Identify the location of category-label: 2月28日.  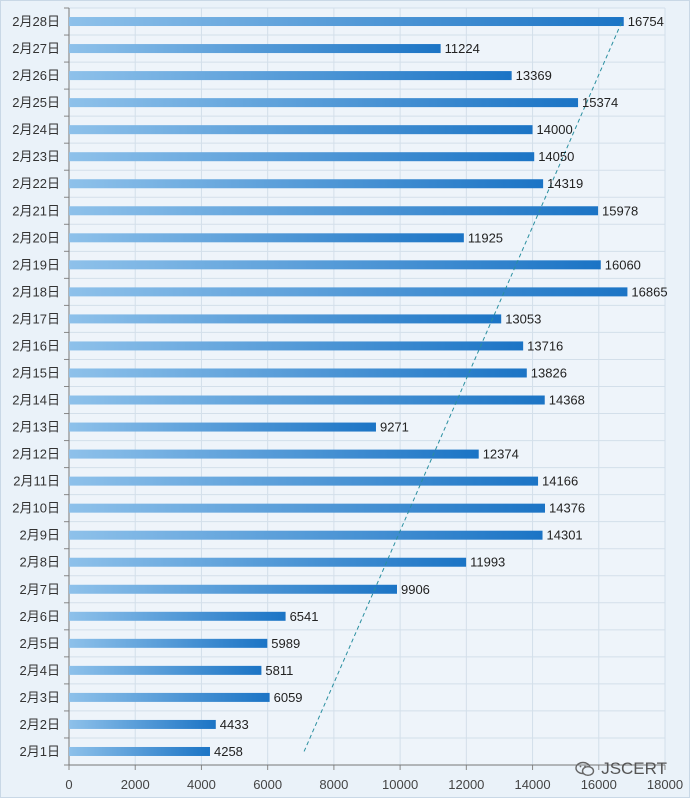
(36, 21).